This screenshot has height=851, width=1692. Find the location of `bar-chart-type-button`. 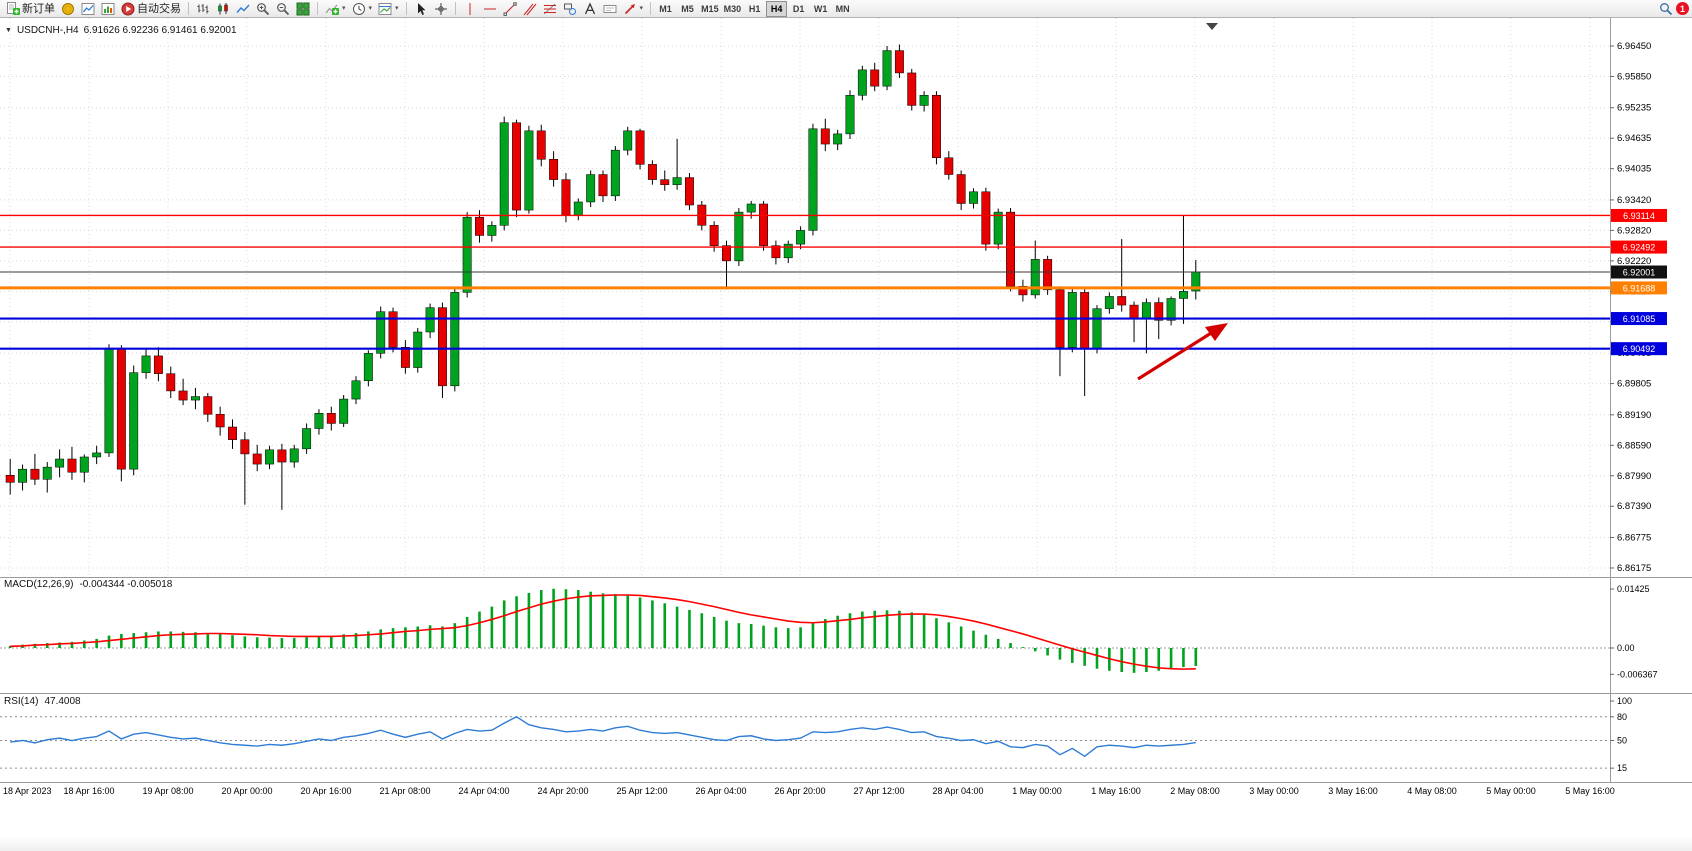

bar-chart-type-button is located at coordinates (203, 9).